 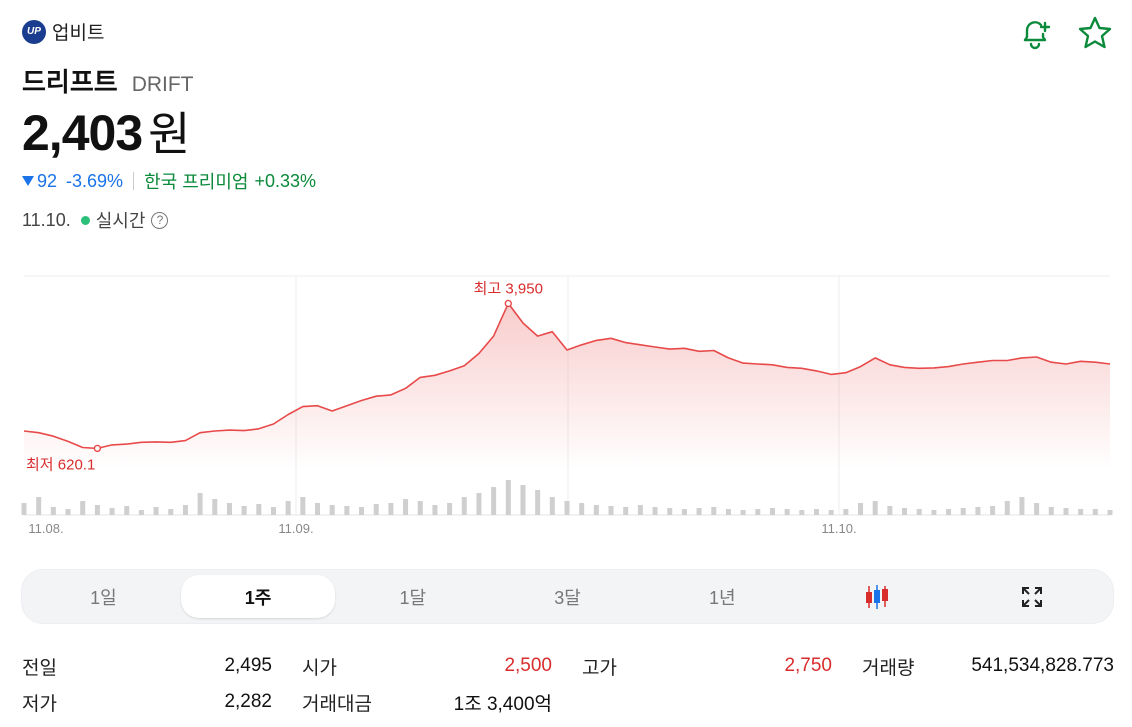 I want to click on x-tick-label: 11.09., so click(x=295, y=528).